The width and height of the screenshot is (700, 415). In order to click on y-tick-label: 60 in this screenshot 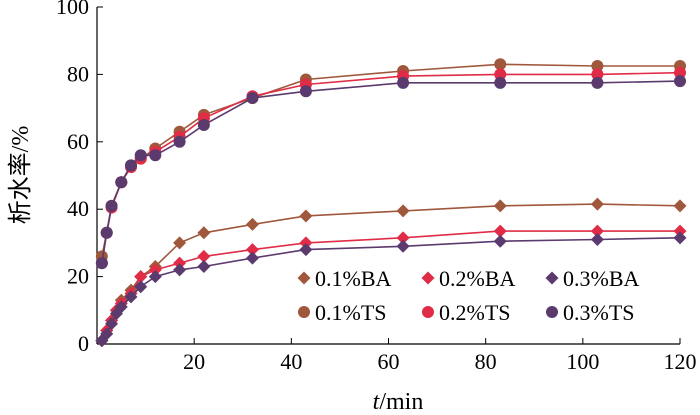, I will do `click(78, 141)`.